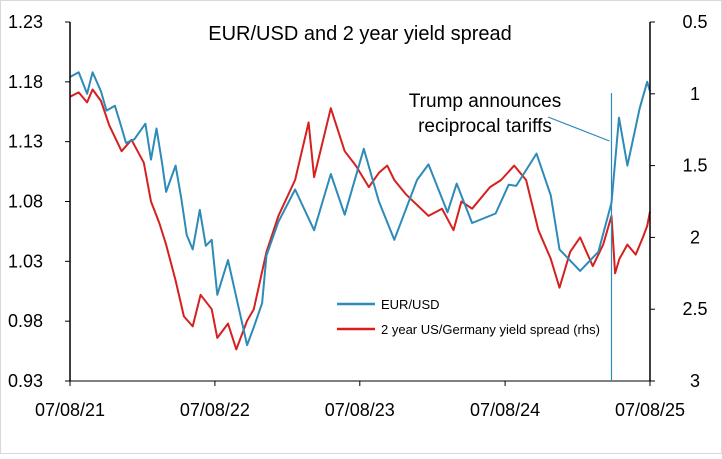 This screenshot has width=722, height=459. I want to click on right-tick-label: 2.5, so click(694, 309).